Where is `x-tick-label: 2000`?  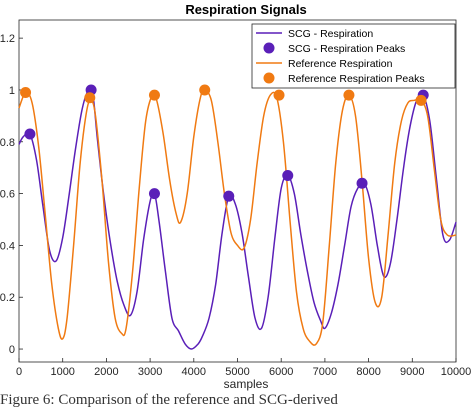
x-tick-label: 2000 is located at coordinates (106, 372).